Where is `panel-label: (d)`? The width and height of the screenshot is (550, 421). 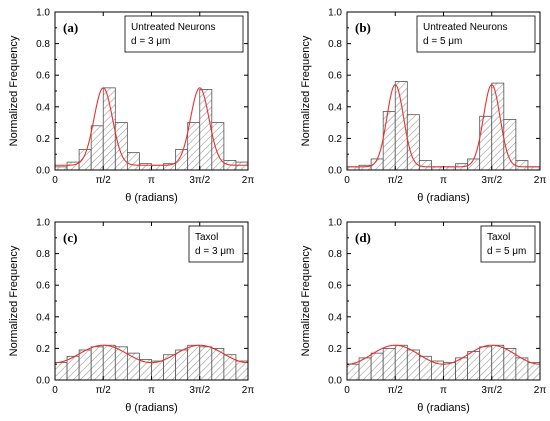 panel-label: (d) is located at coordinates (363, 237).